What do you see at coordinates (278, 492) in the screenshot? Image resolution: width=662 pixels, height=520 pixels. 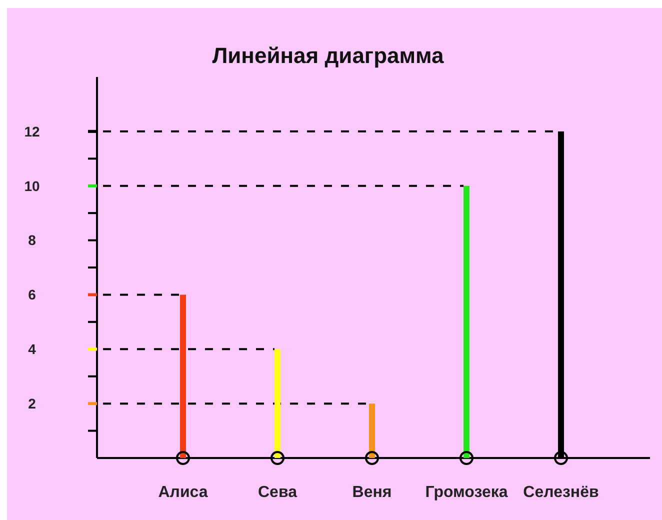 I see `x-tick-label: Сева` at bounding box center [278, 492].